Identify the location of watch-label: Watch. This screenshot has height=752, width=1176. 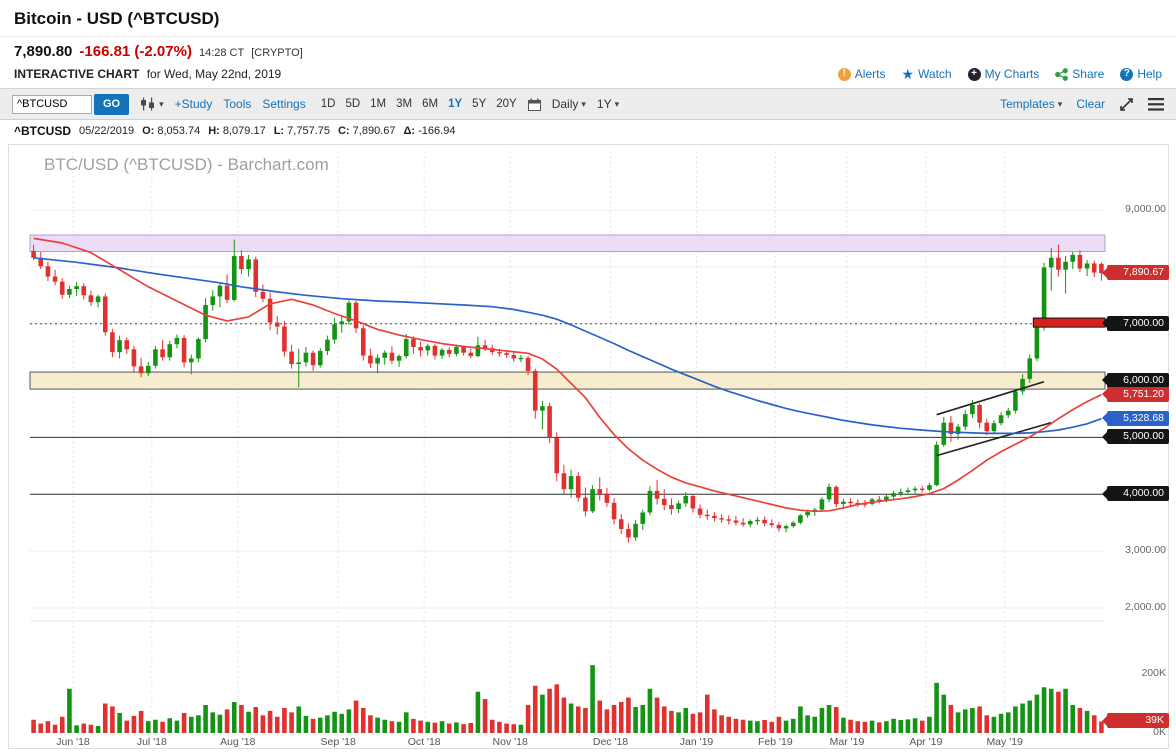
(935, 74).